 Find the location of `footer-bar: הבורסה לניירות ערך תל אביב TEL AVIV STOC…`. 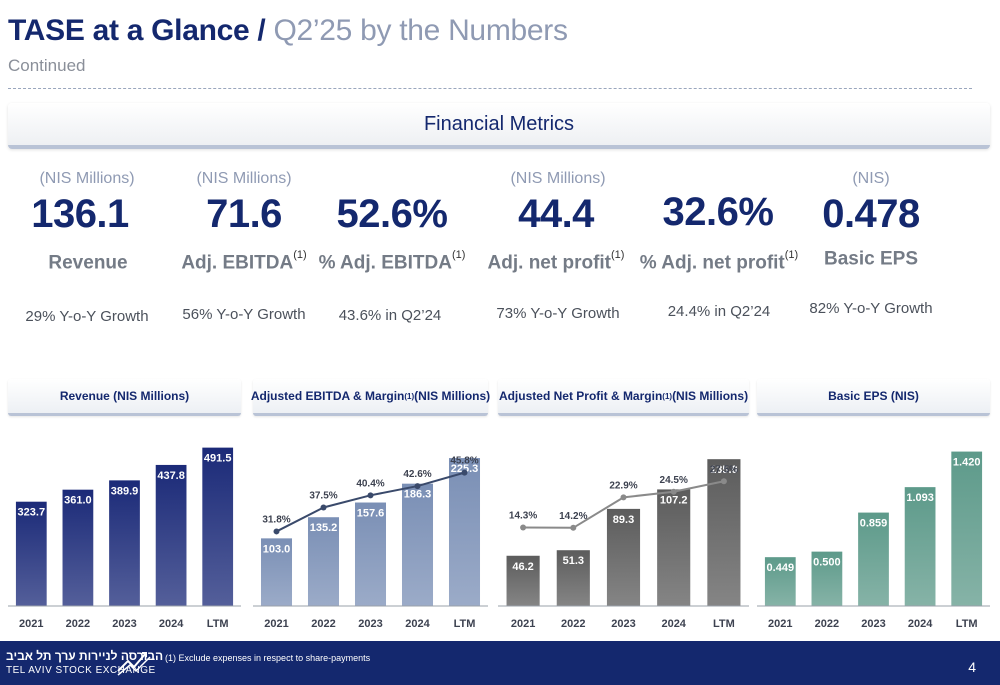

footer-bar: הבורסה לניירות ערך תל אביב TEL AVIV STOC… is located at coordinates (500, 663).